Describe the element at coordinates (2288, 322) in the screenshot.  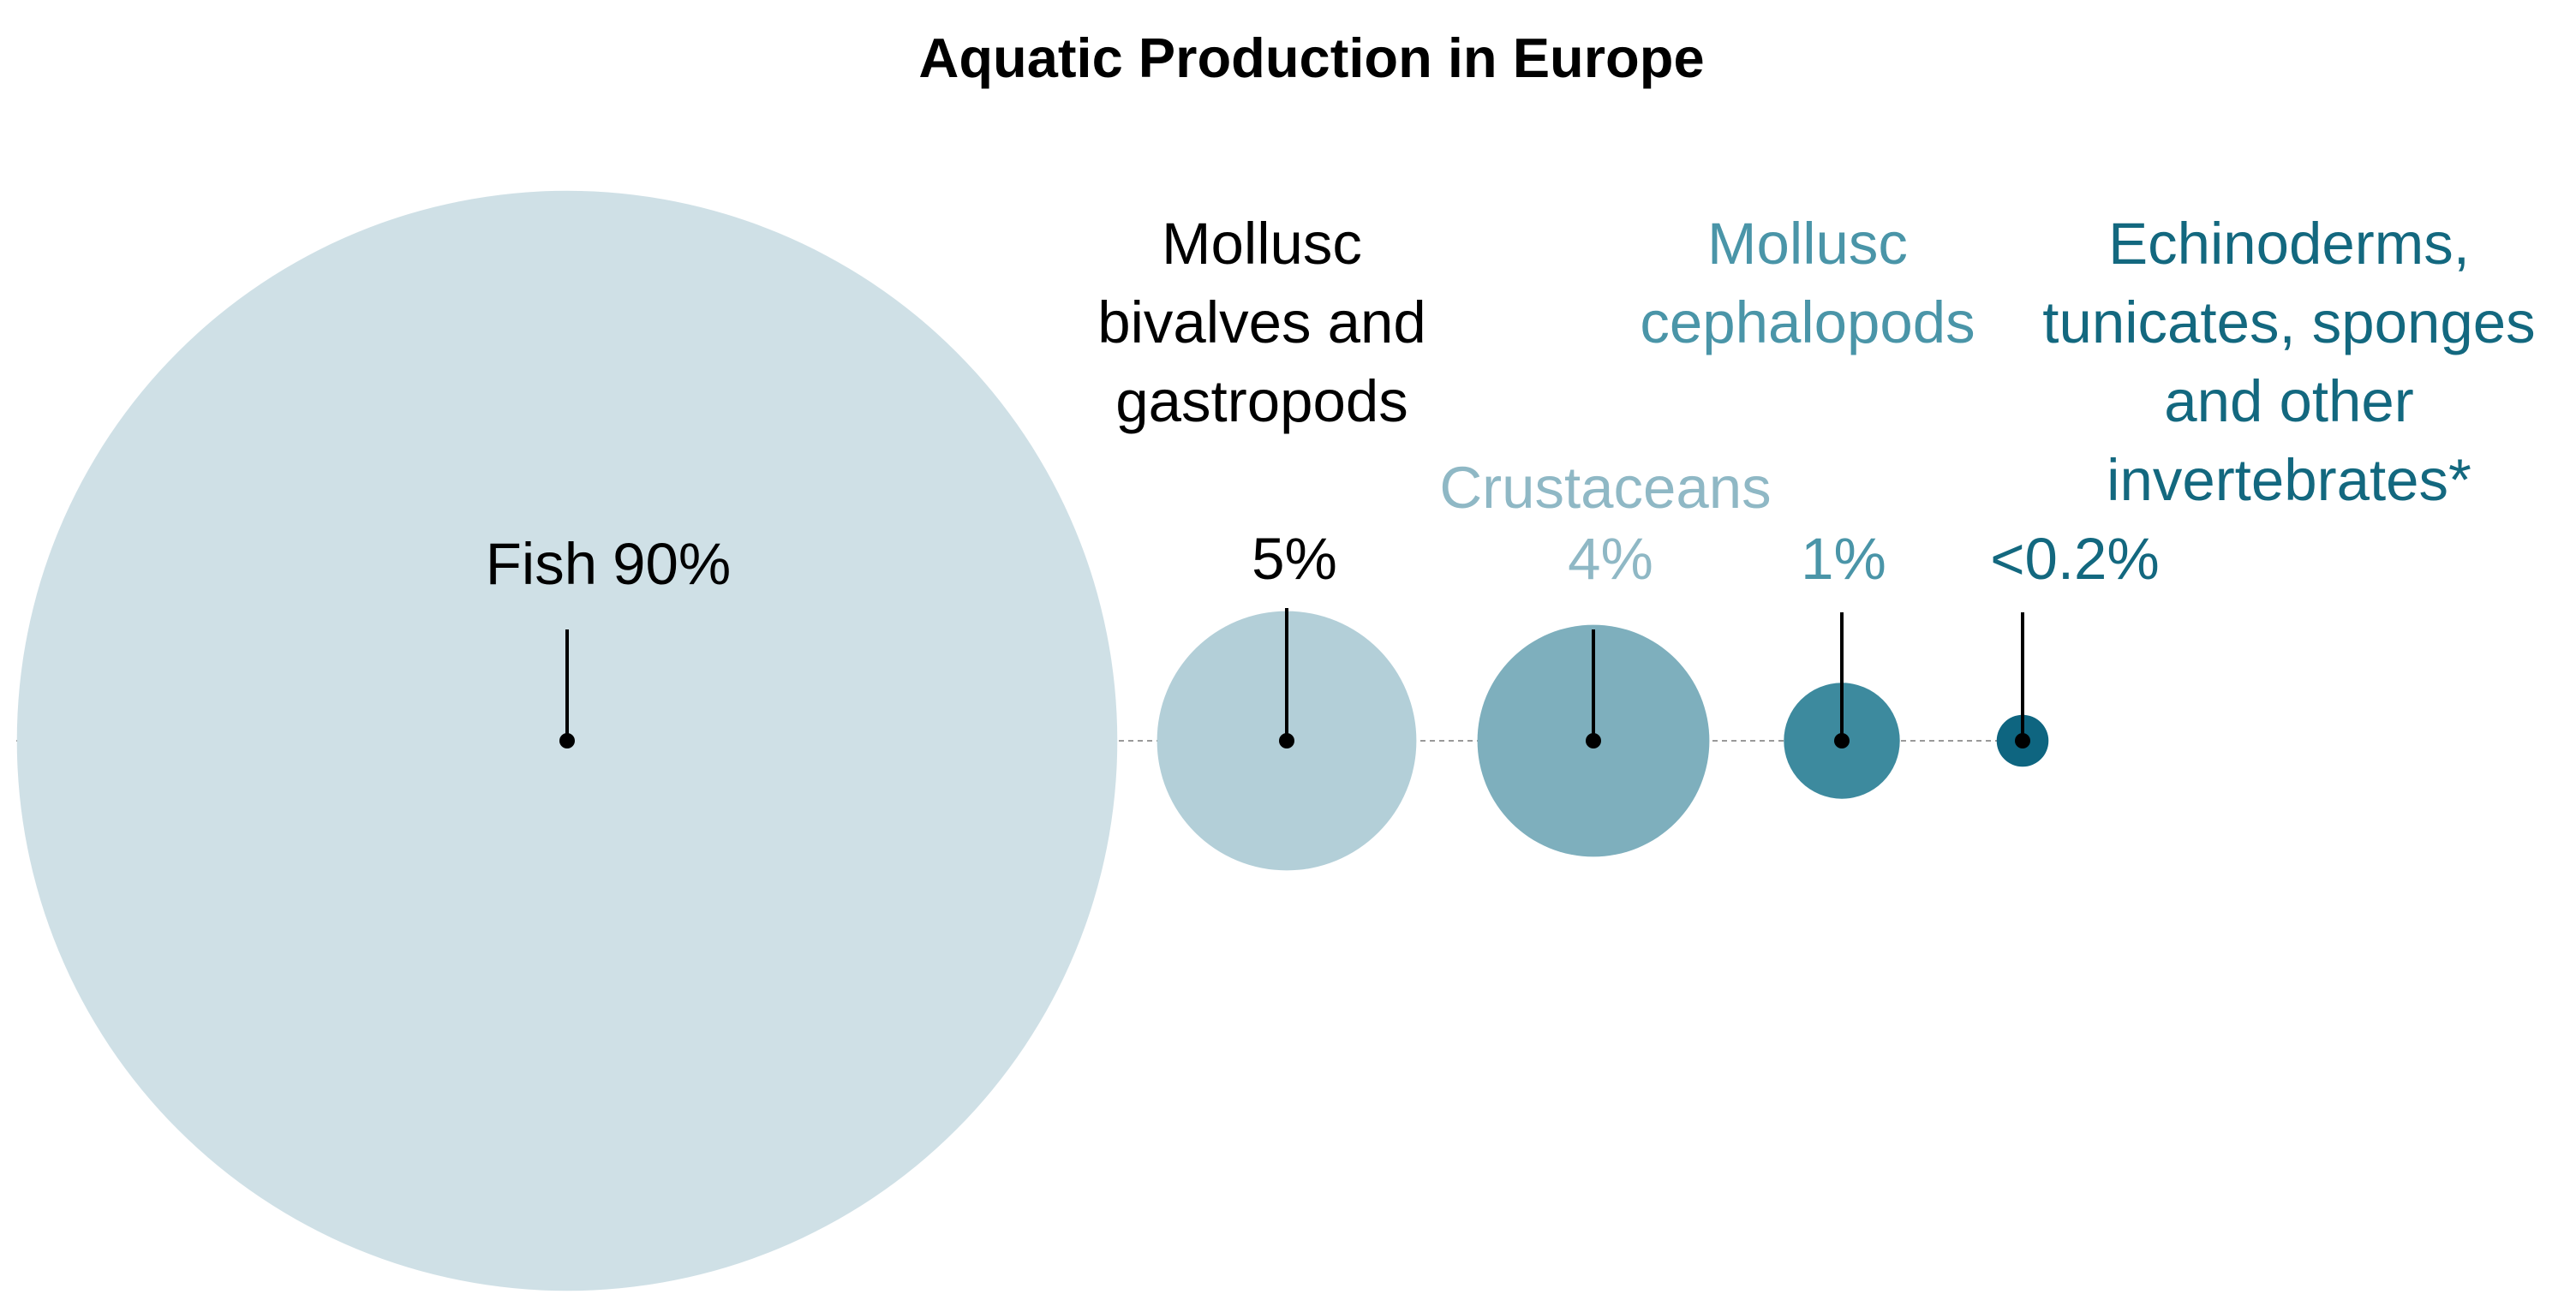
I see `category-label: tunicates, sponges` at that location.